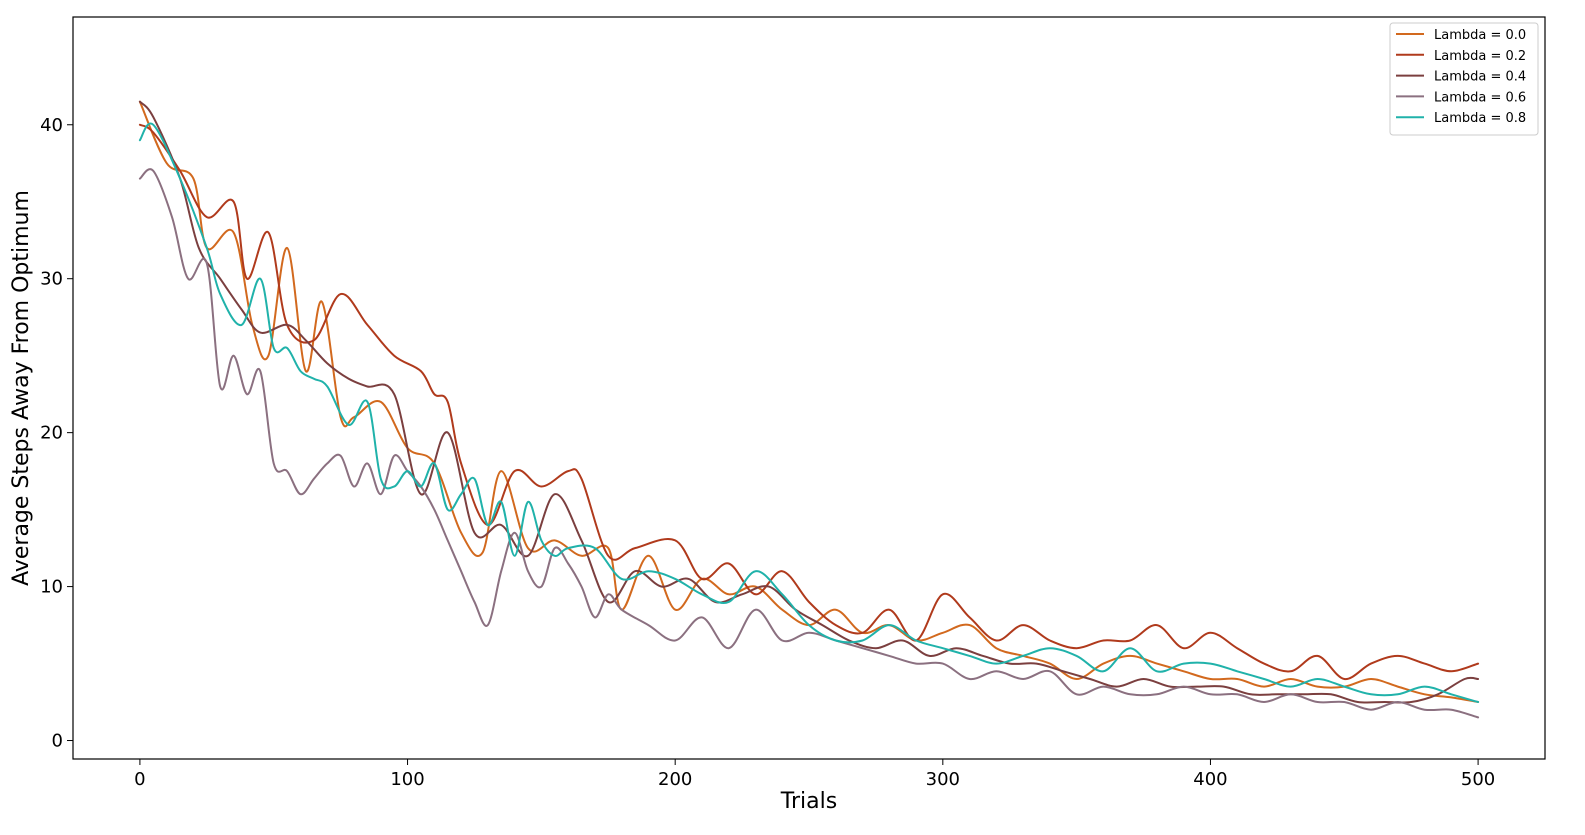 Image resolution: width=1585 pixels, height=835 pixels. What do you see at coordinates (51, 279) in the screenshot?
I see `y-tick-label: 30` at bounding box center [51, 279].